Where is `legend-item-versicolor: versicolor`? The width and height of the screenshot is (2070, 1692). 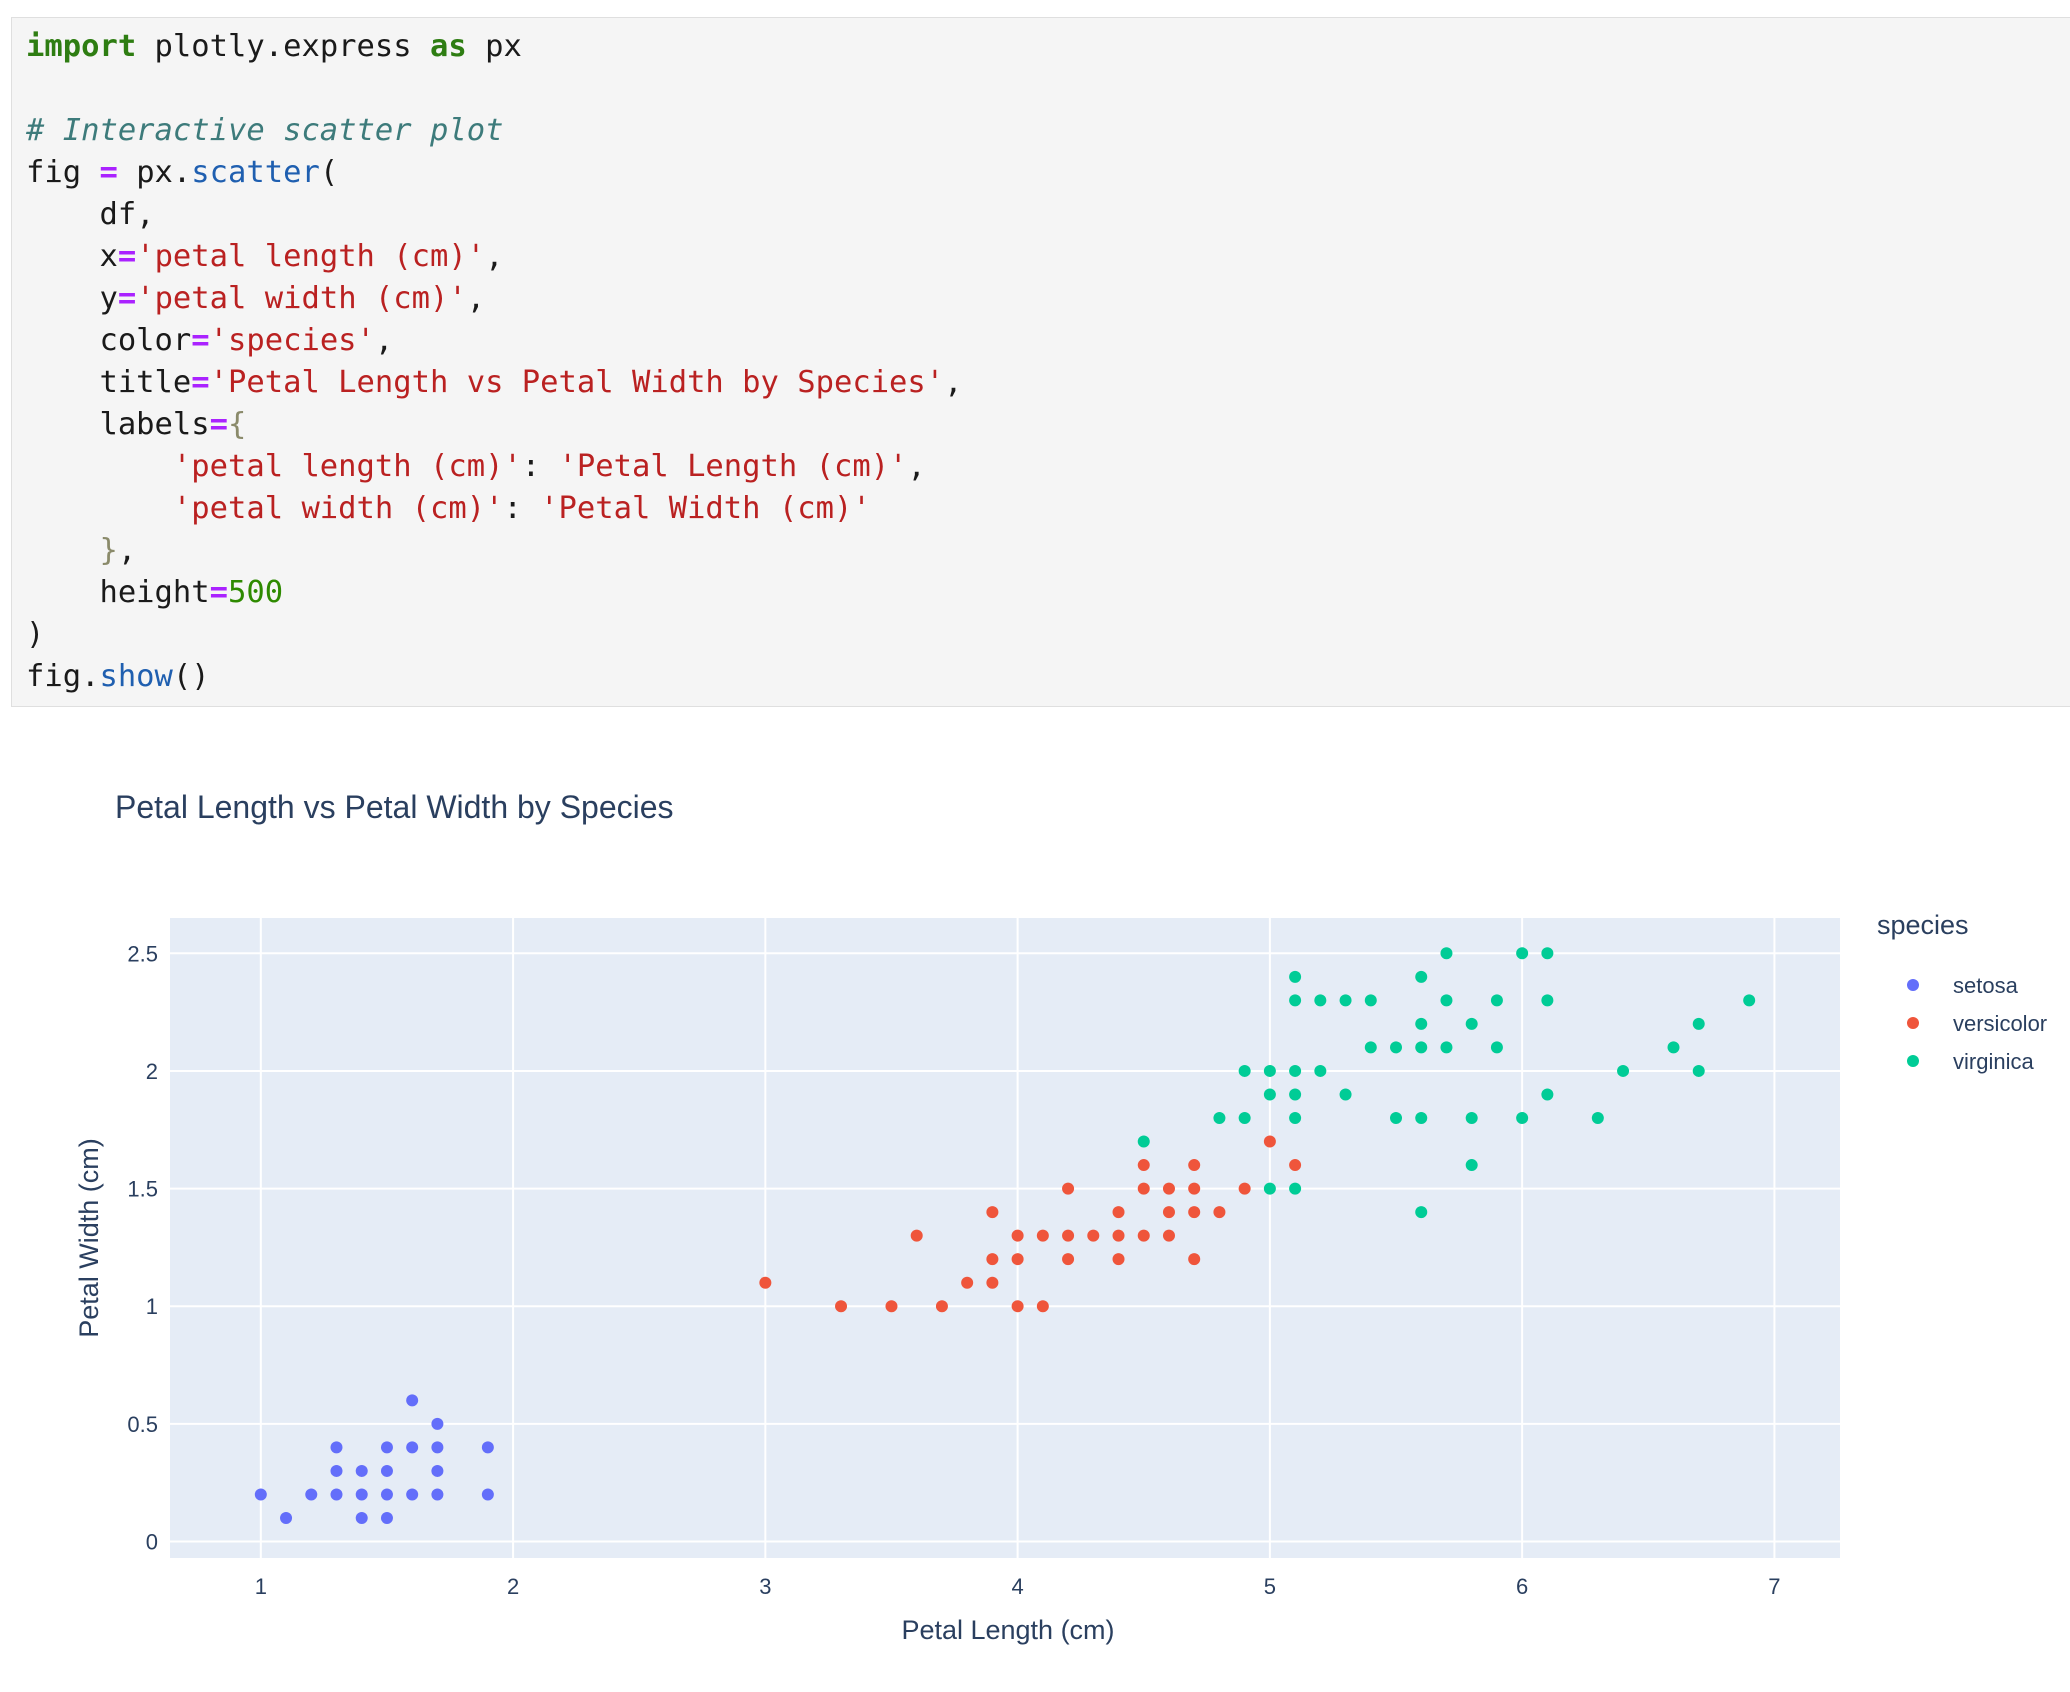
legend-item-versicolor: versicolor is located at coordinates (1977, 1023).